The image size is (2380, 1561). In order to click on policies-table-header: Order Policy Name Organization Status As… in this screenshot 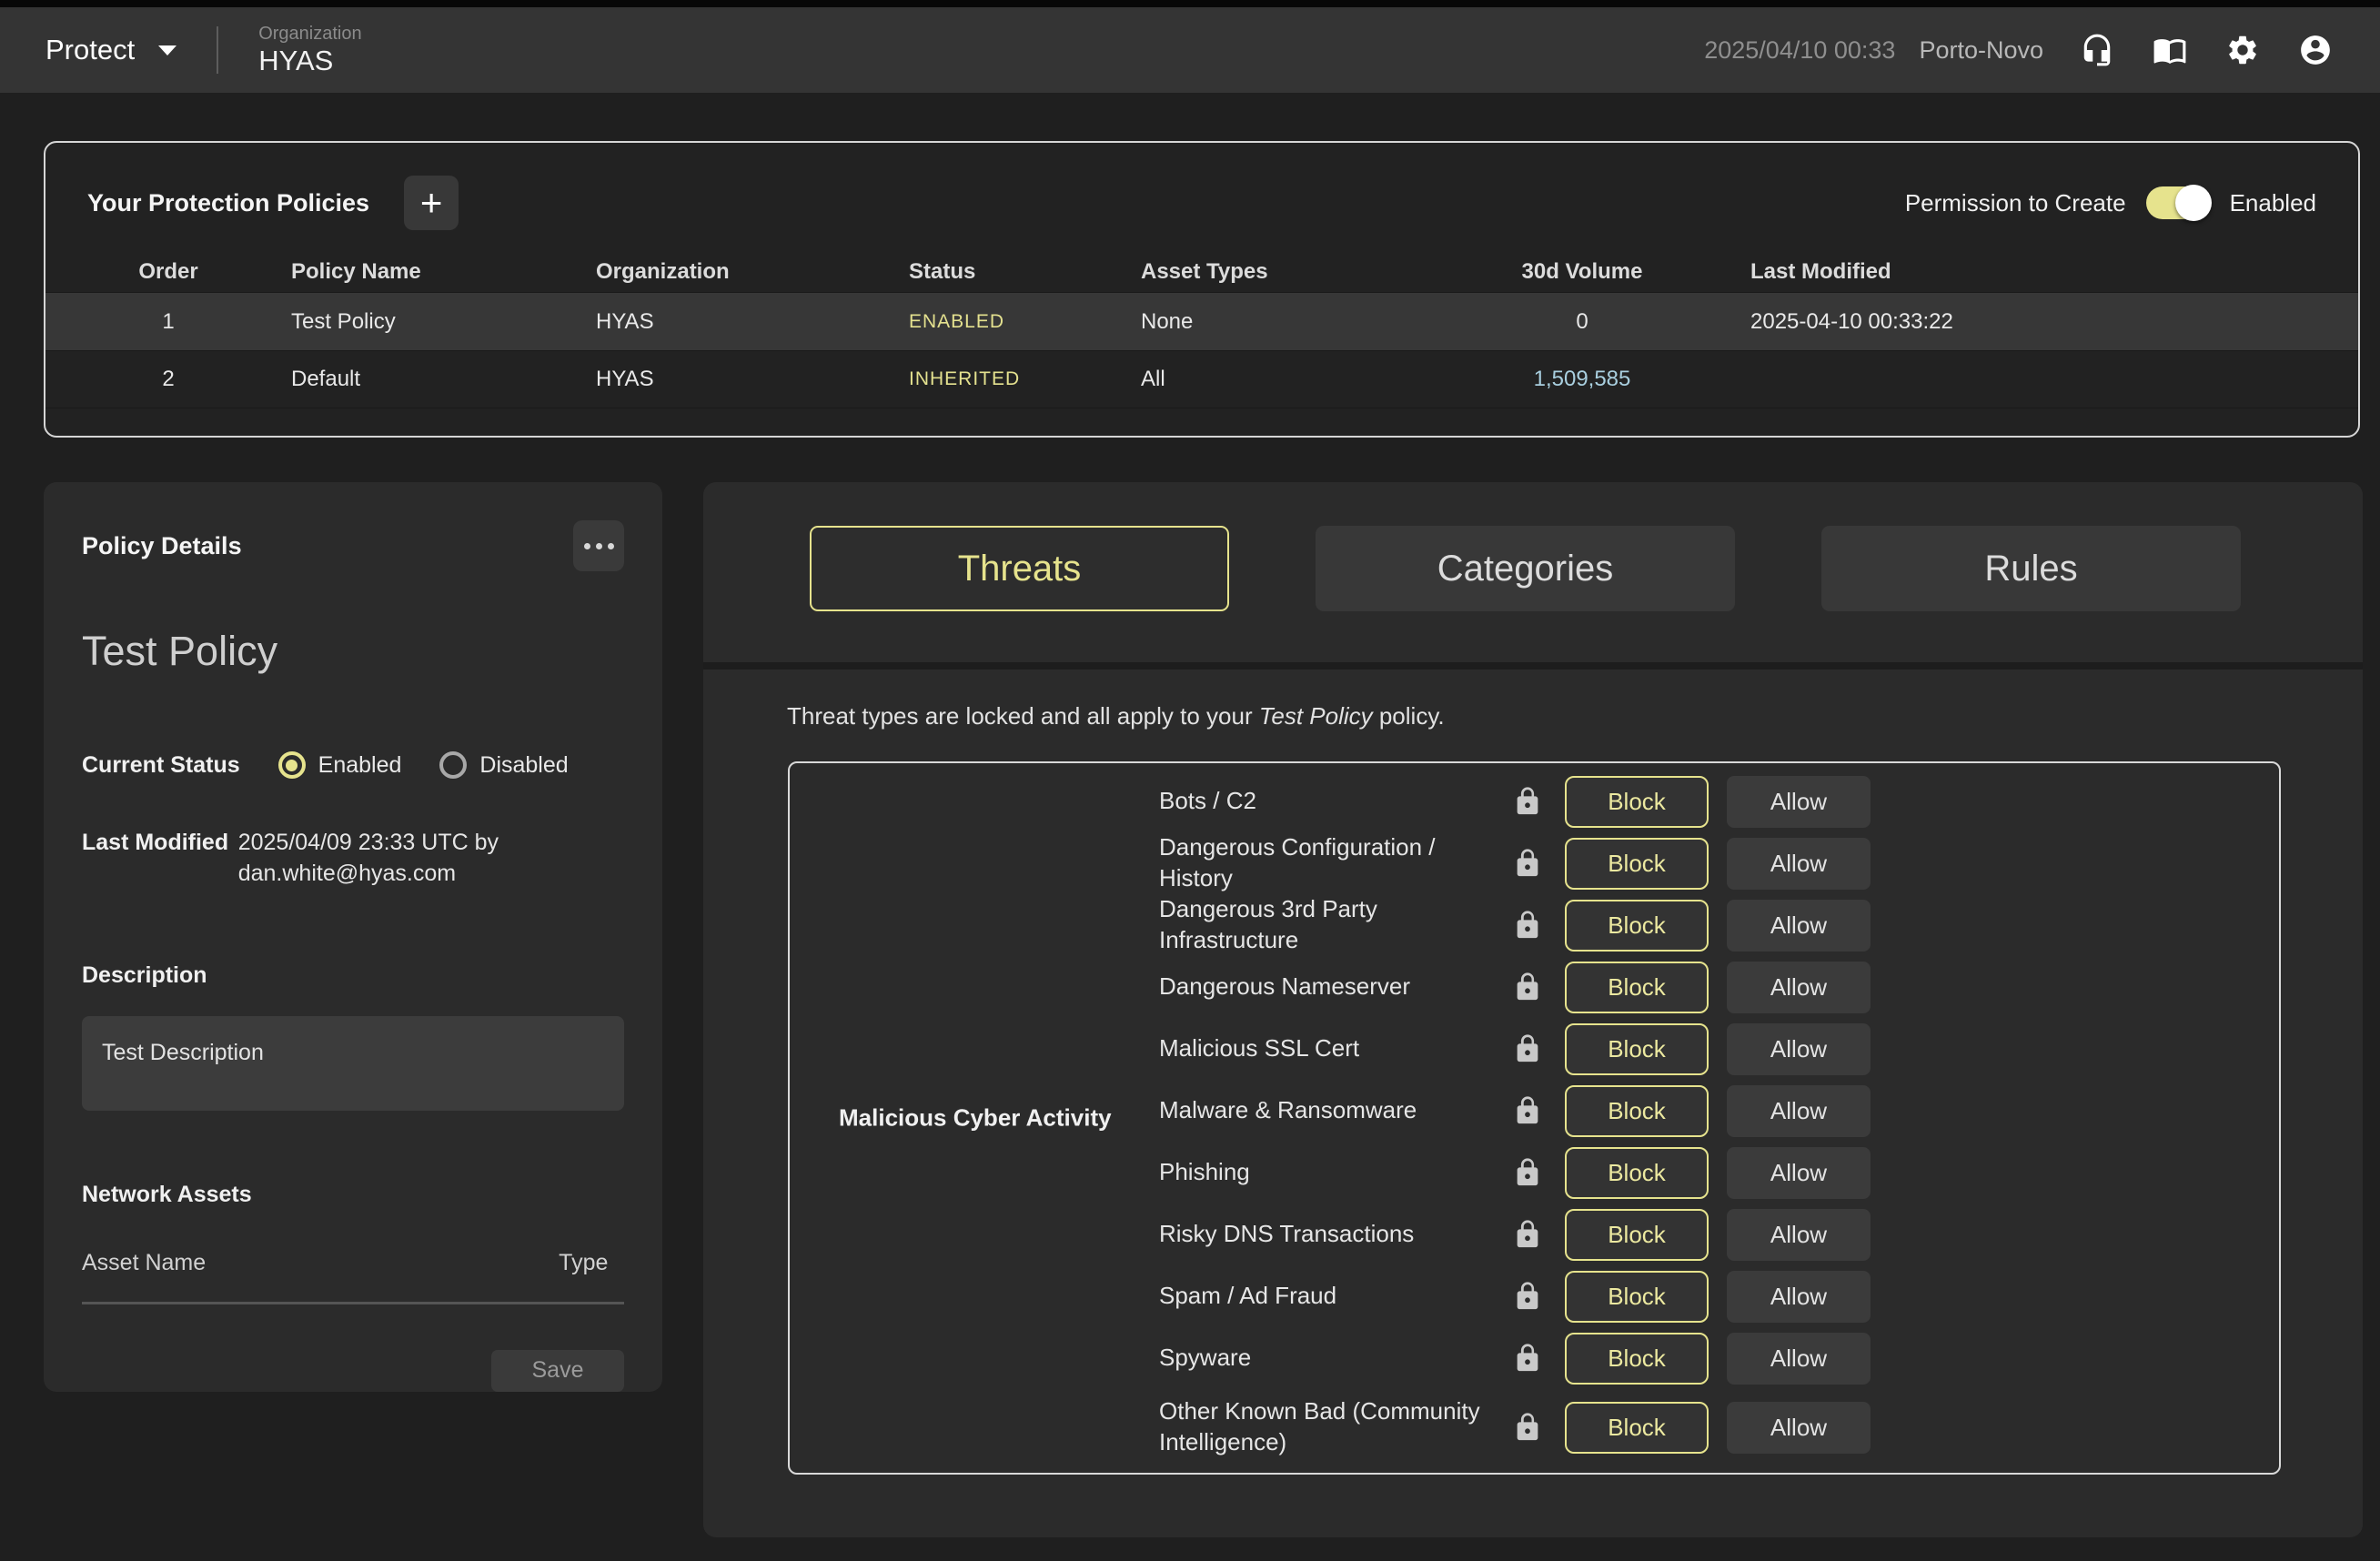, I will do `click(1201, 272)`.